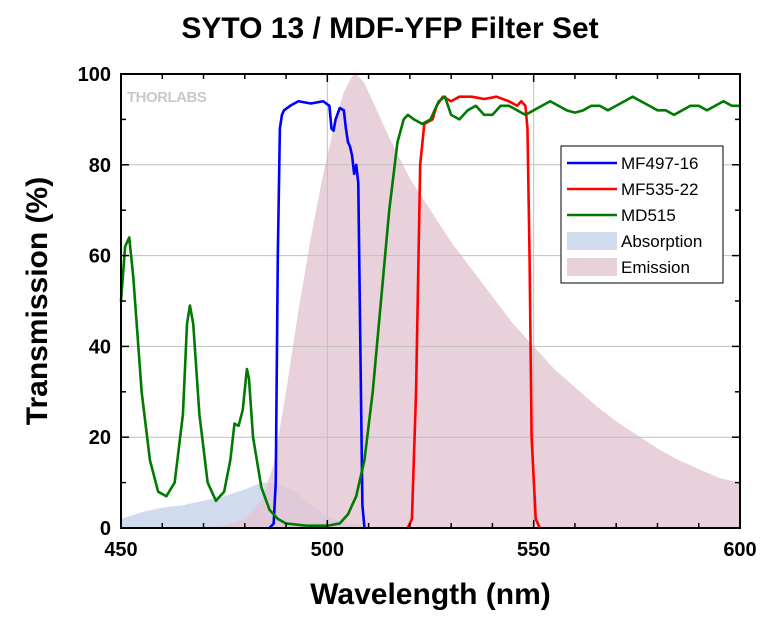  I want to click on chart-title: SYTO 13 / MDF-YFP Filter Set, so click(390, 28).